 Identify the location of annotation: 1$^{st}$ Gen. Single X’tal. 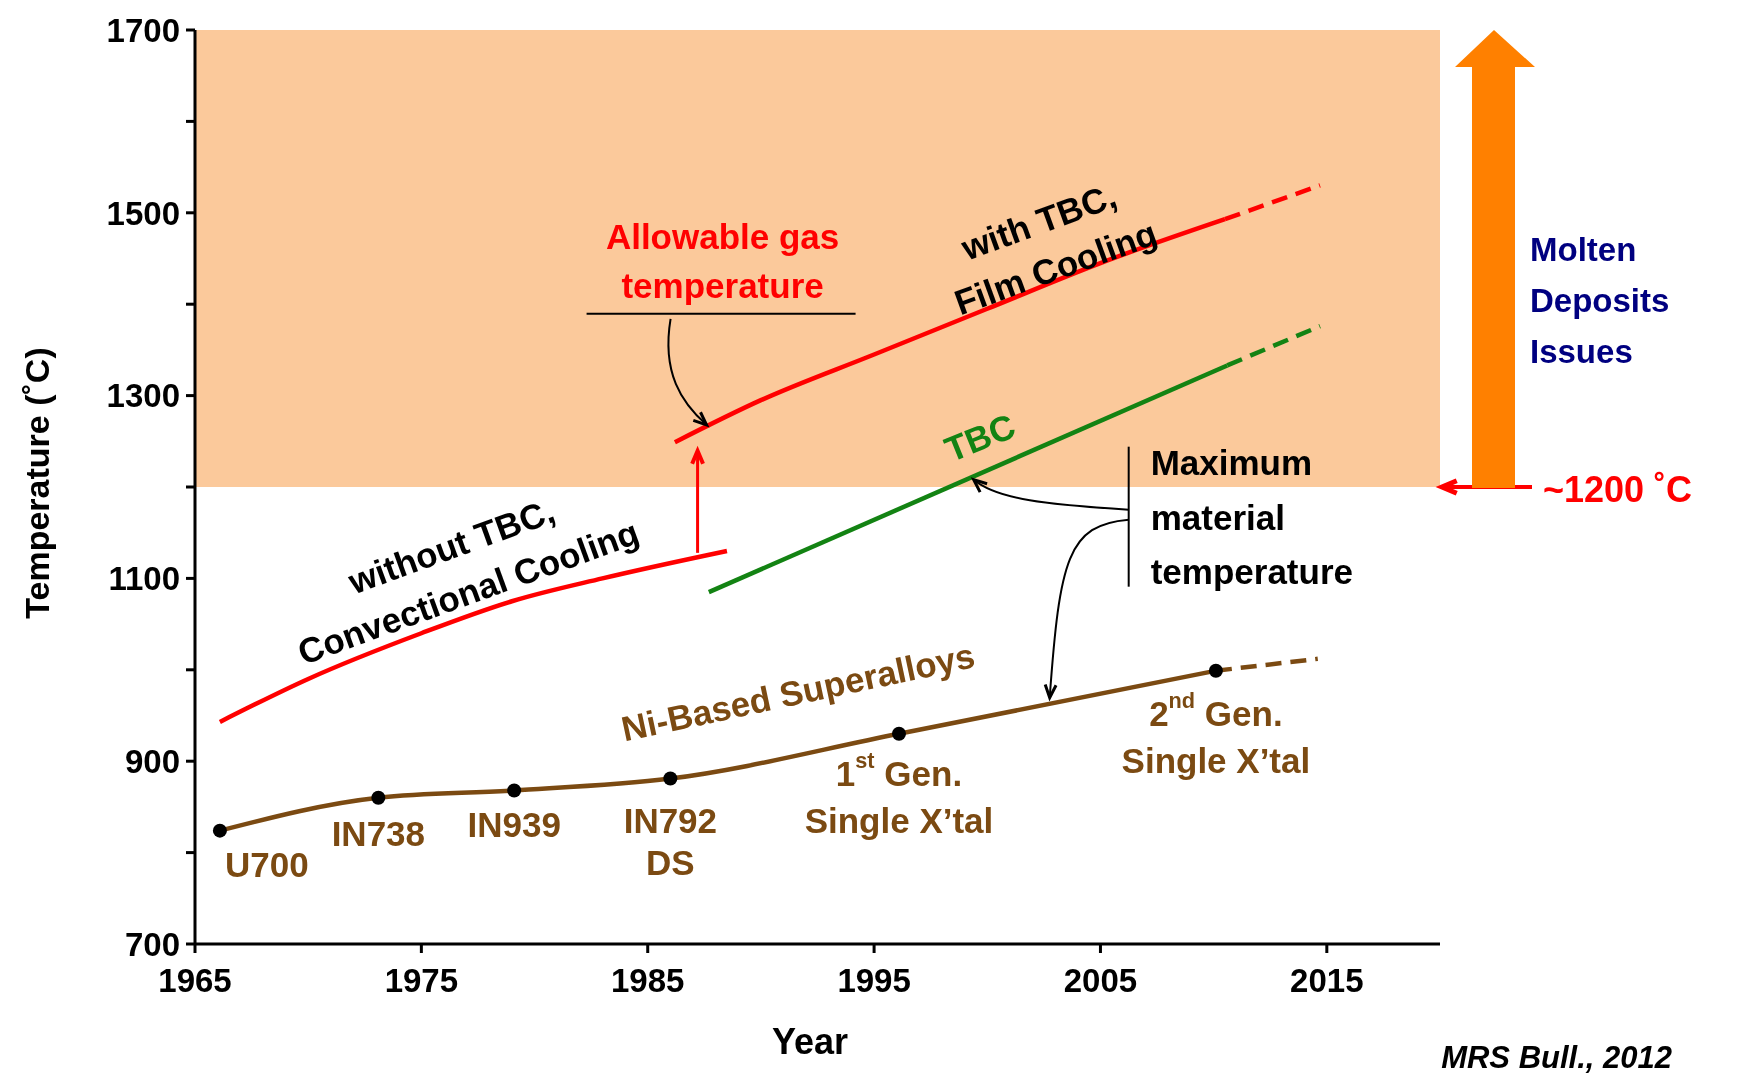
(899, 794).